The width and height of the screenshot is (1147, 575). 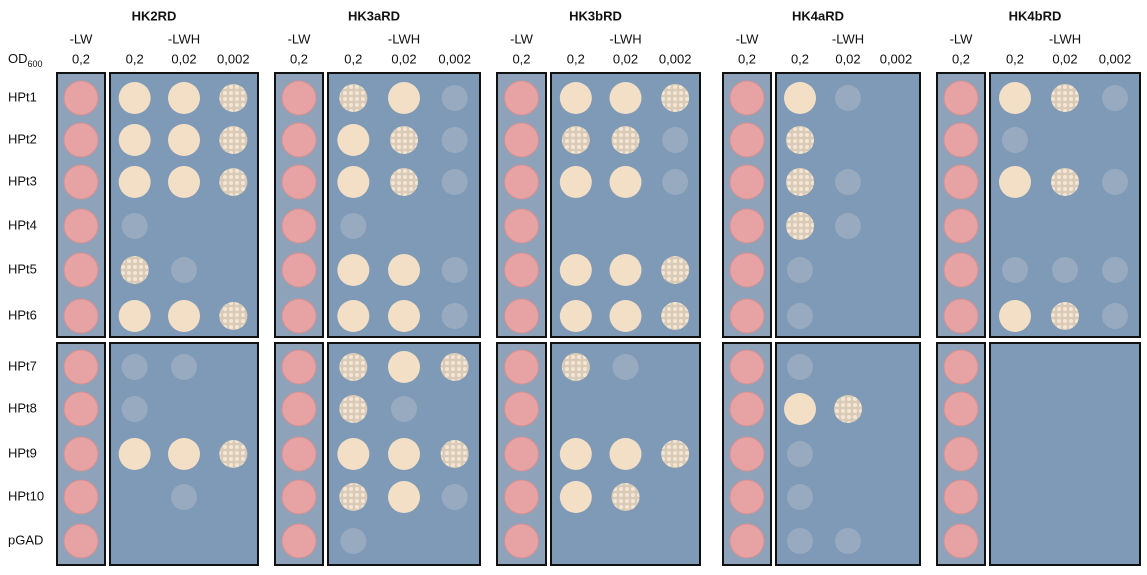 What do you see at coordinates (595, 15) in the screenshot?
I see `panel-title: HK3bRD` at bounding box center [595, 15].